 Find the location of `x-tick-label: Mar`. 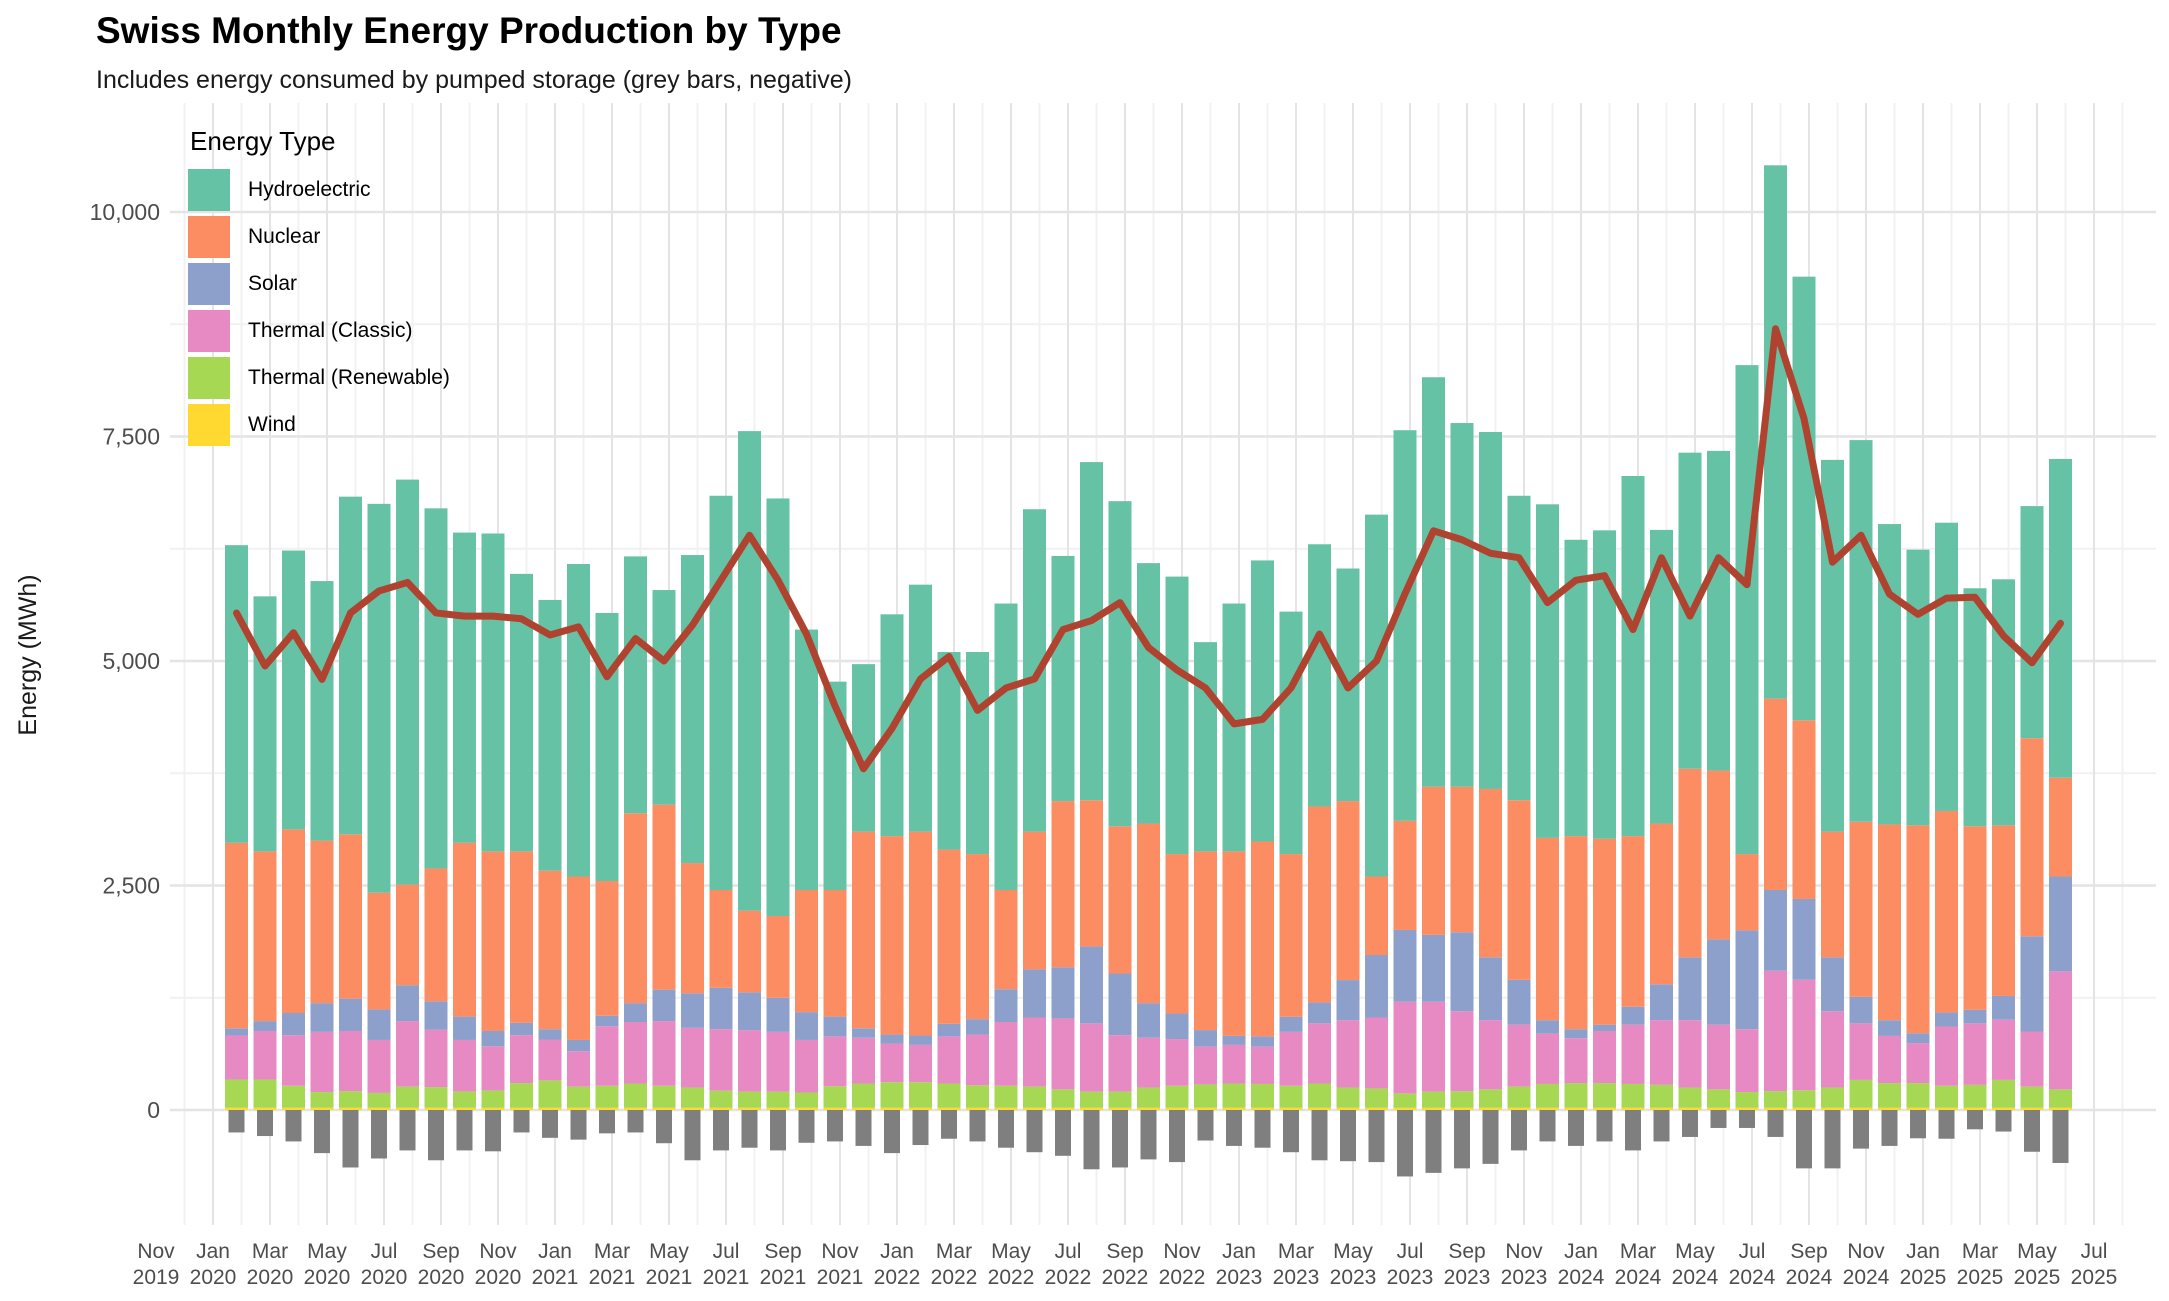

x-tick-label: Mar is located at coordinates (954, 1251).